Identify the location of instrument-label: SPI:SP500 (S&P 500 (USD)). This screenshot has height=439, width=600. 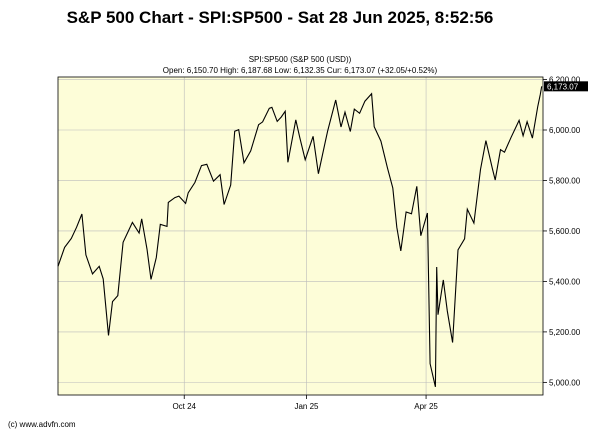
(300, 59).